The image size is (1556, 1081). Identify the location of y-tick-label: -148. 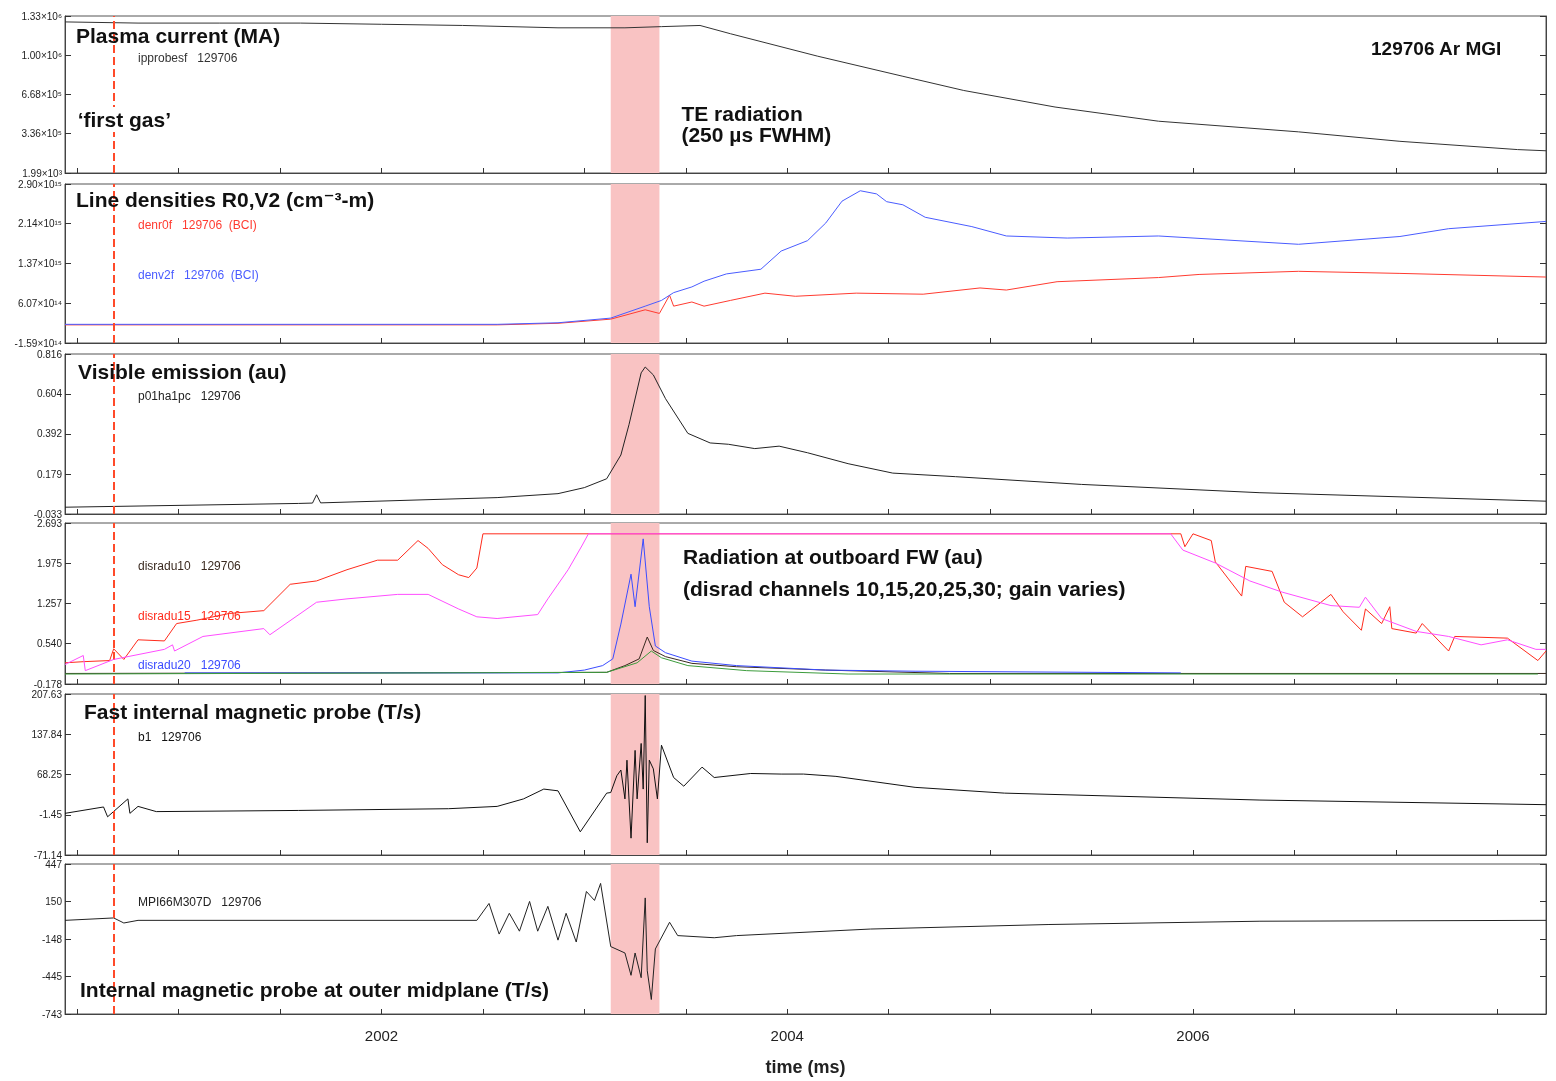
(52, 939).